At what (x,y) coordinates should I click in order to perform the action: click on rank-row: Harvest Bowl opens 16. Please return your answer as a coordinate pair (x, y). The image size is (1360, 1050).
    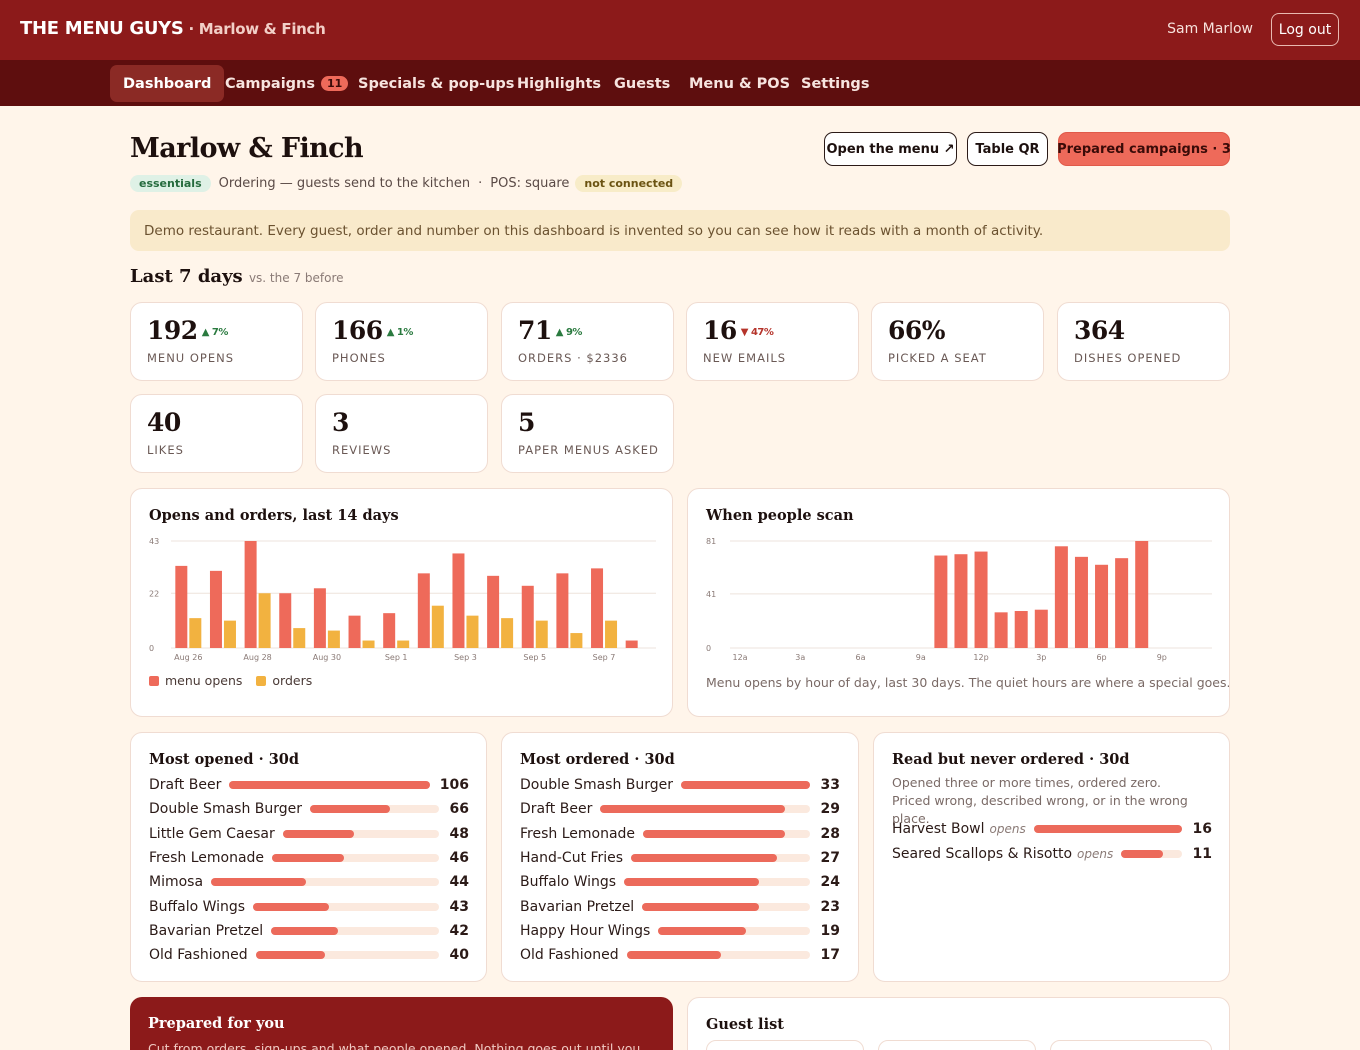
    Looking at the image, I should click on (1052, 829).